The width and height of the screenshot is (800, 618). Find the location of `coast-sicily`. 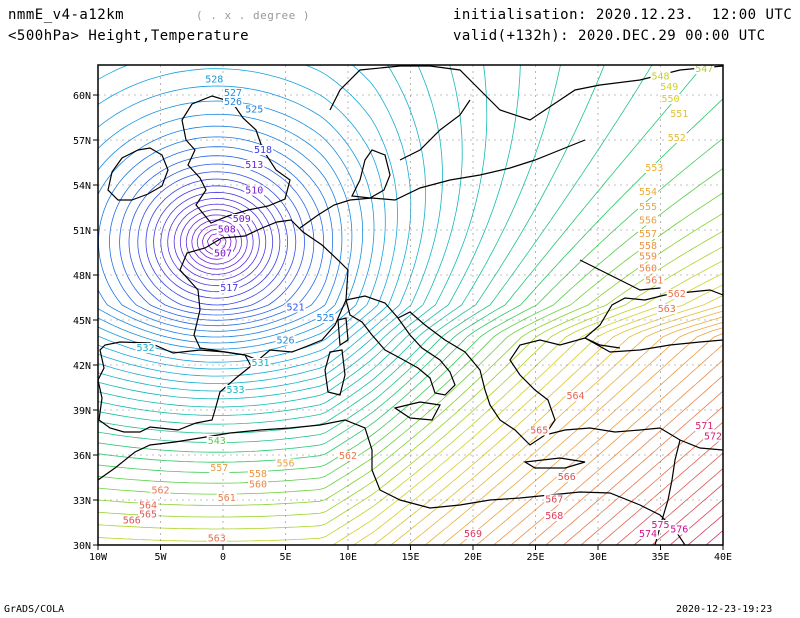

coast-sicily is located at coordinates (417, 411).